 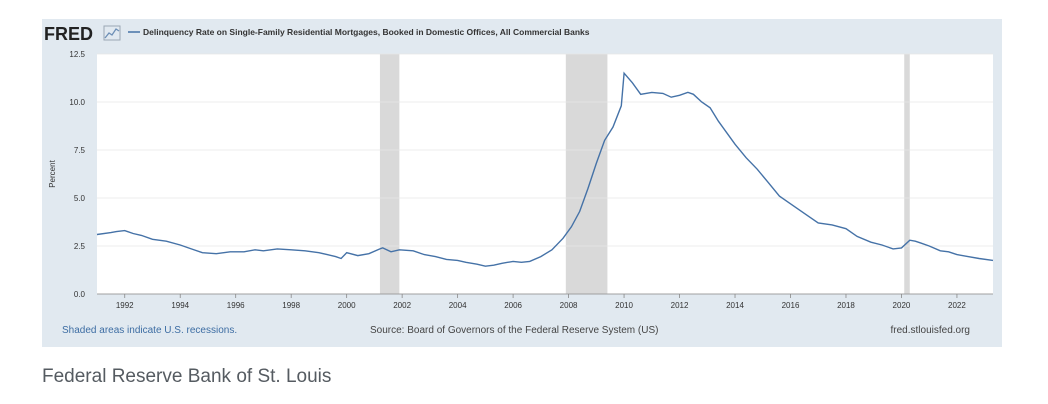 I want to click on y-tick-label: 12.5, so click(x=77, y=54).